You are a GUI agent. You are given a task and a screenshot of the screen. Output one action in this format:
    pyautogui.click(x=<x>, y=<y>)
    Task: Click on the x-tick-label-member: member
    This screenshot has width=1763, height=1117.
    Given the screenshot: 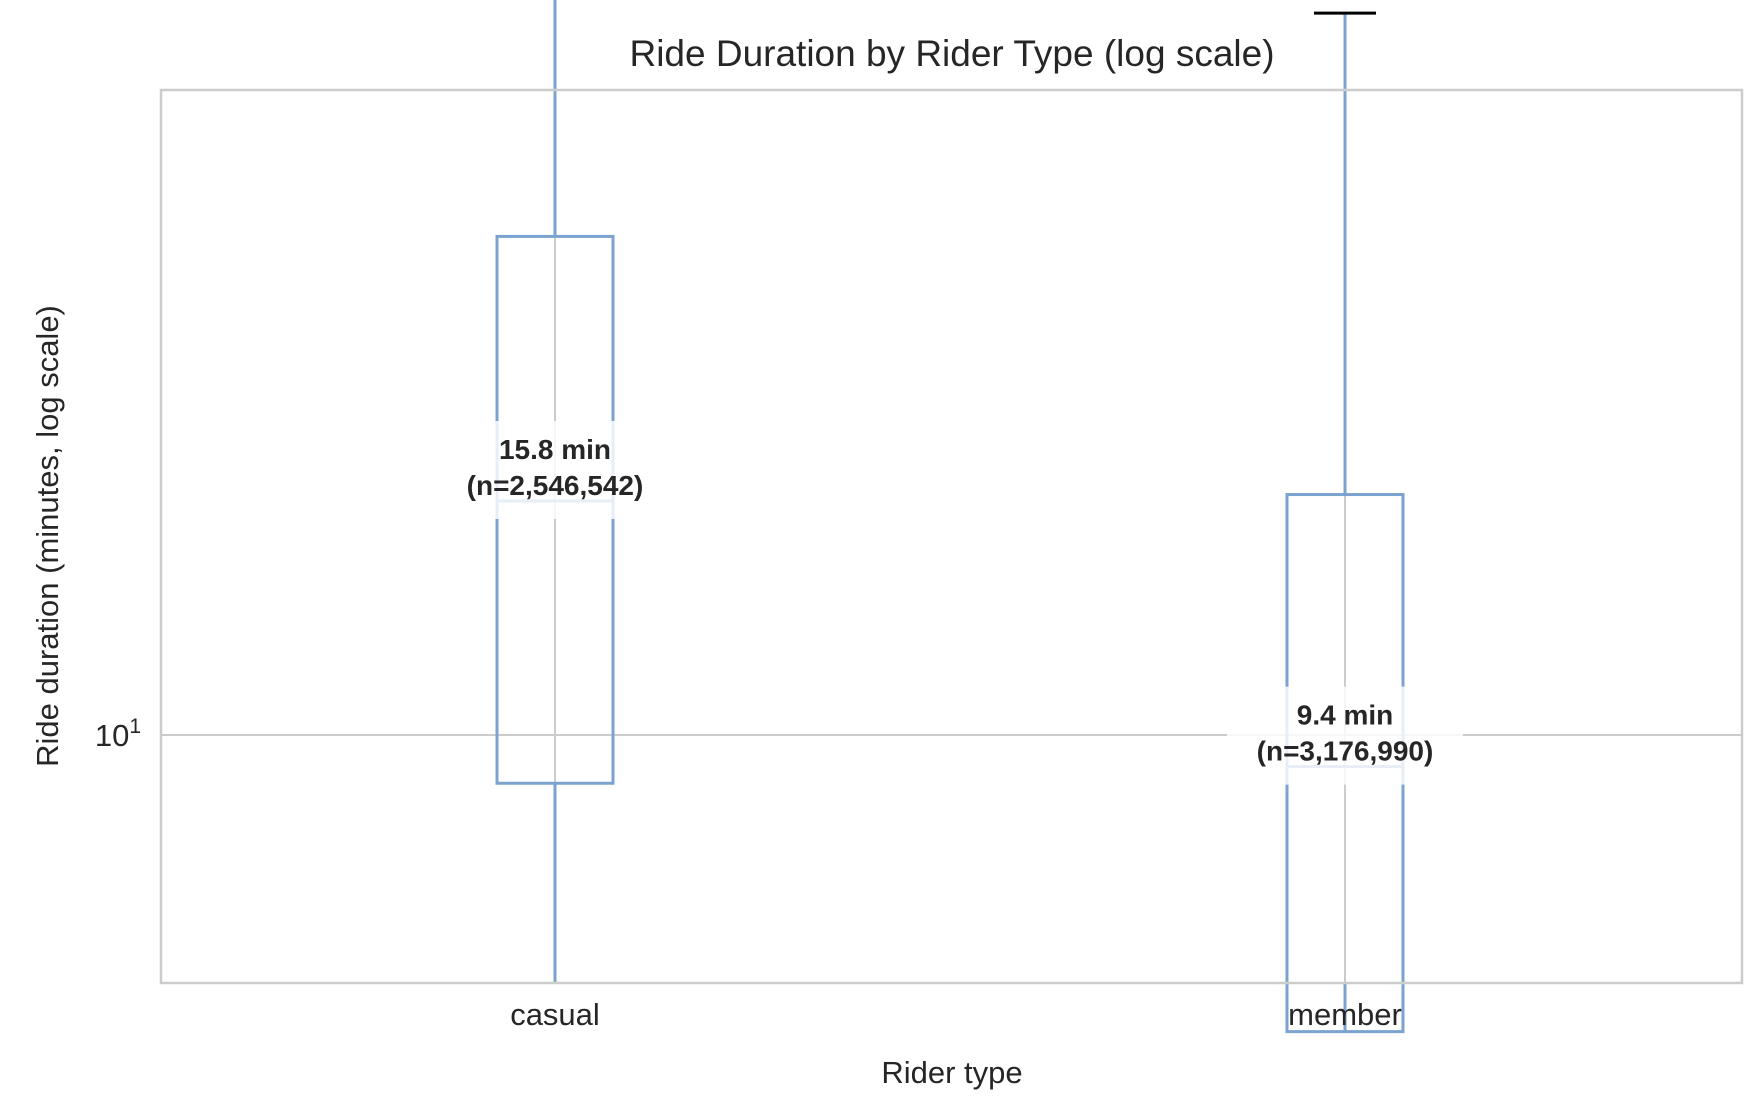 What is the action you would take?
    pyautogui.click(x=1345, y=1014)
    